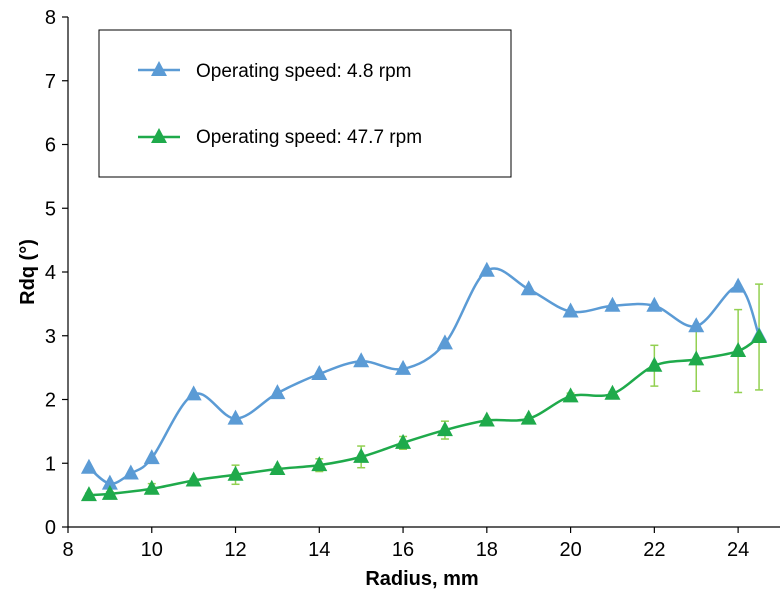  Describe the element at coordinates (152, 550) in the screenshot. I see `x-tick-label: 10` at that location.